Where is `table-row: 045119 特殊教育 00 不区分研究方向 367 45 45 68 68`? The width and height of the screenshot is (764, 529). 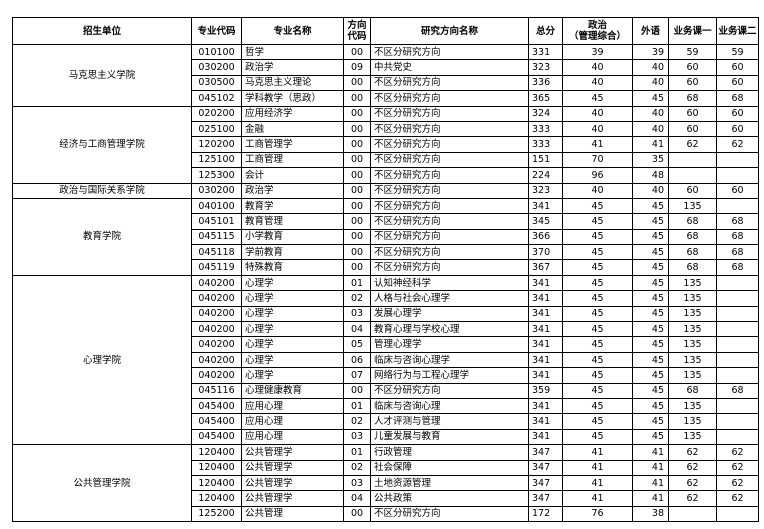 table-row: 045119 特殊教育 00 不区分研究方向 367 45 45 68 68 is located at coordinates (386, 267).